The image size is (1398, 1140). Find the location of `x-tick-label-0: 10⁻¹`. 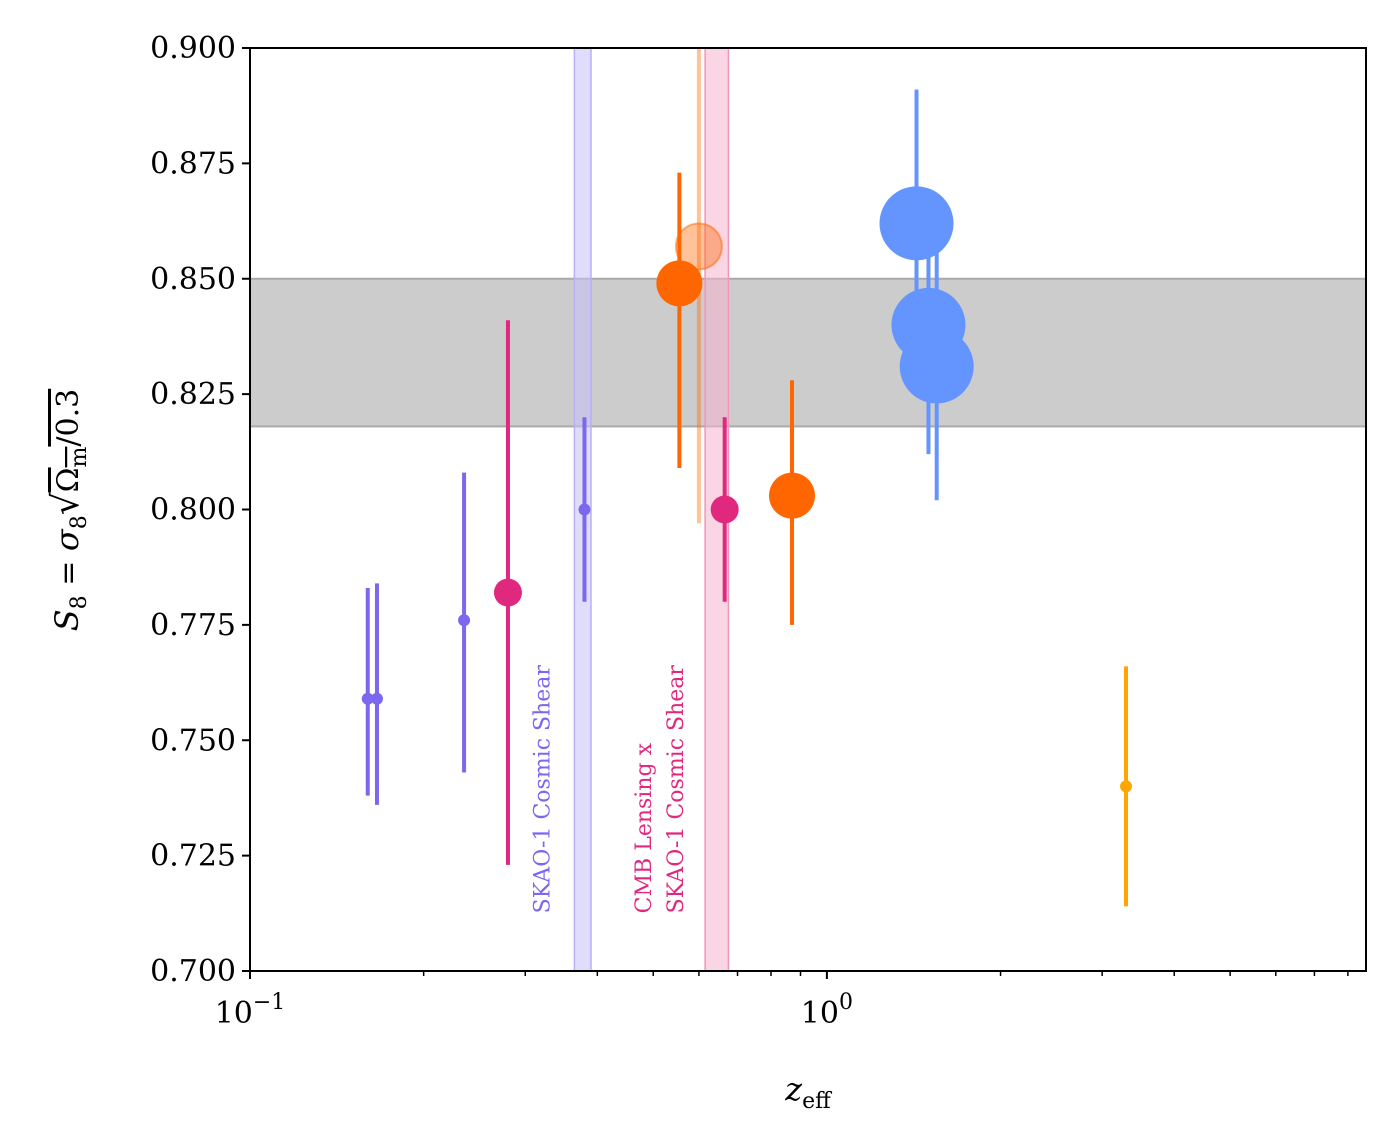

x-tick-label-0: 10⁻¹ is located at coordinates (250, 1010).